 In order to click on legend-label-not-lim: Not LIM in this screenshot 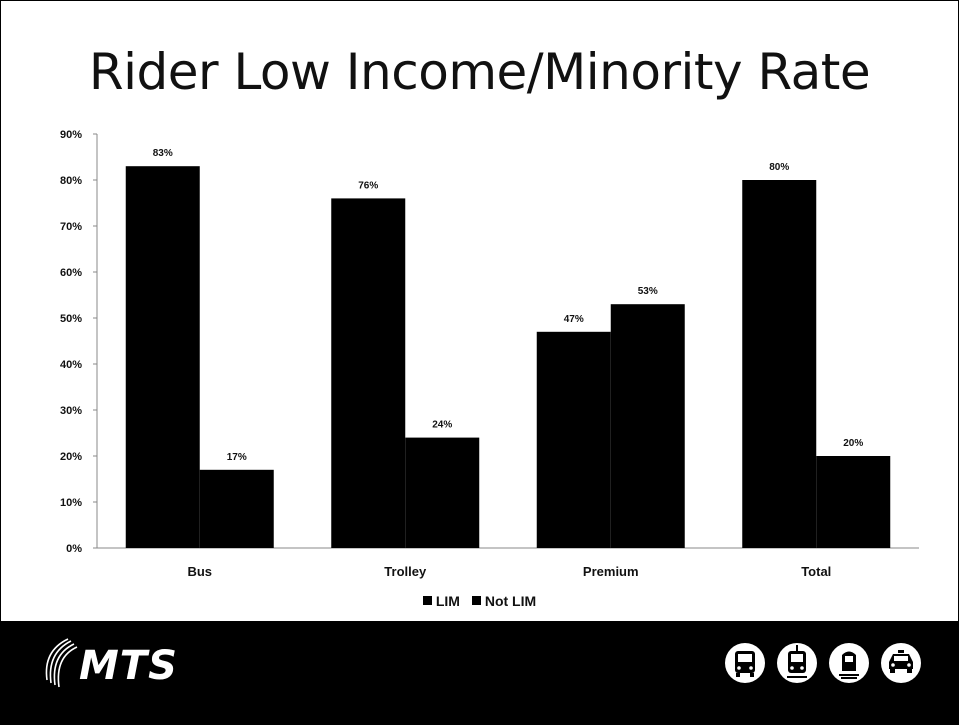, I will do `click(510, 601)`.